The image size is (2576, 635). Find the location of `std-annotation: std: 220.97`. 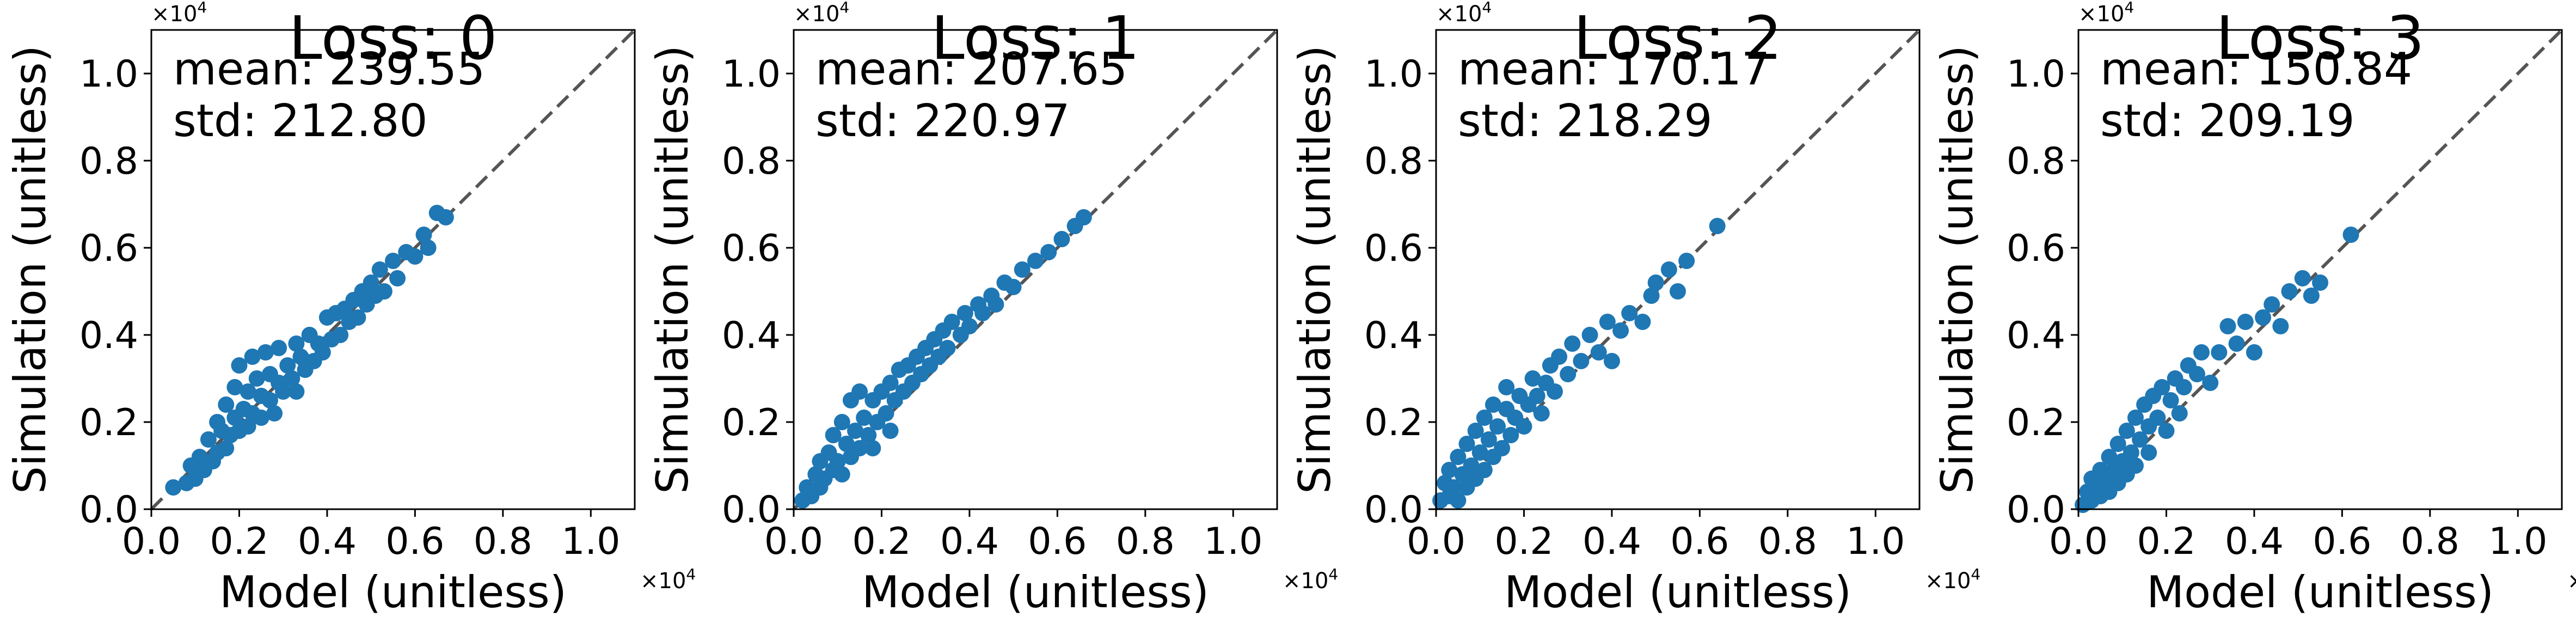

std-annotation: std: 220.97 is located at coordinates (942, 121).